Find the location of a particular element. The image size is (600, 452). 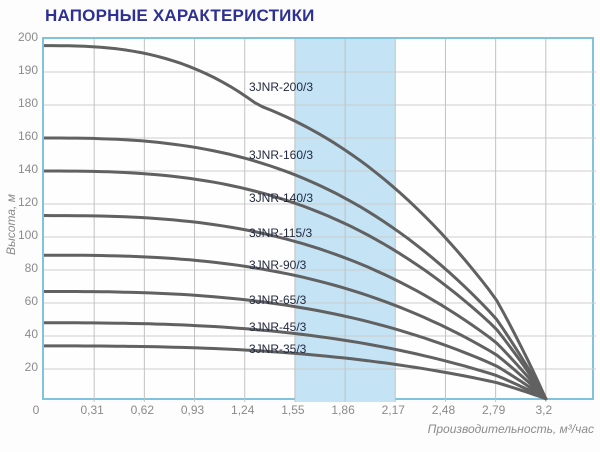

curve-label-3JNR-140/3: 3JNR-140/3 is located at coordinates (281, 198).